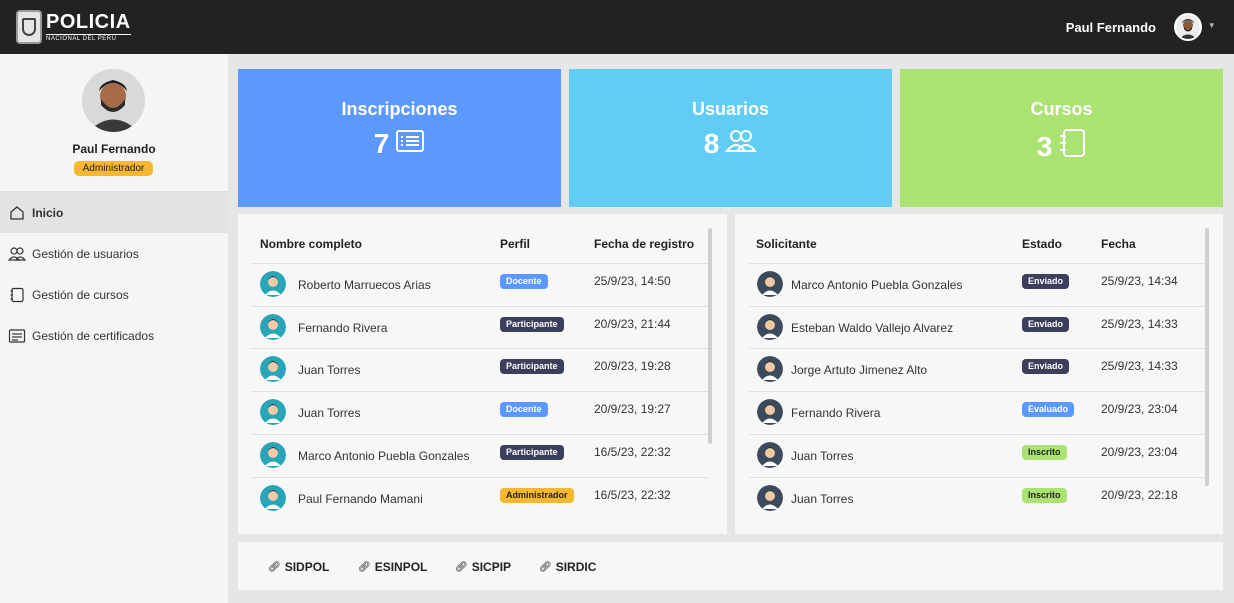 The height and width of the screenshot is (603, 1234). Describe the element at coordinates (401, 567) in the screenshot. I see `link-label: ESINPOL` at that location.